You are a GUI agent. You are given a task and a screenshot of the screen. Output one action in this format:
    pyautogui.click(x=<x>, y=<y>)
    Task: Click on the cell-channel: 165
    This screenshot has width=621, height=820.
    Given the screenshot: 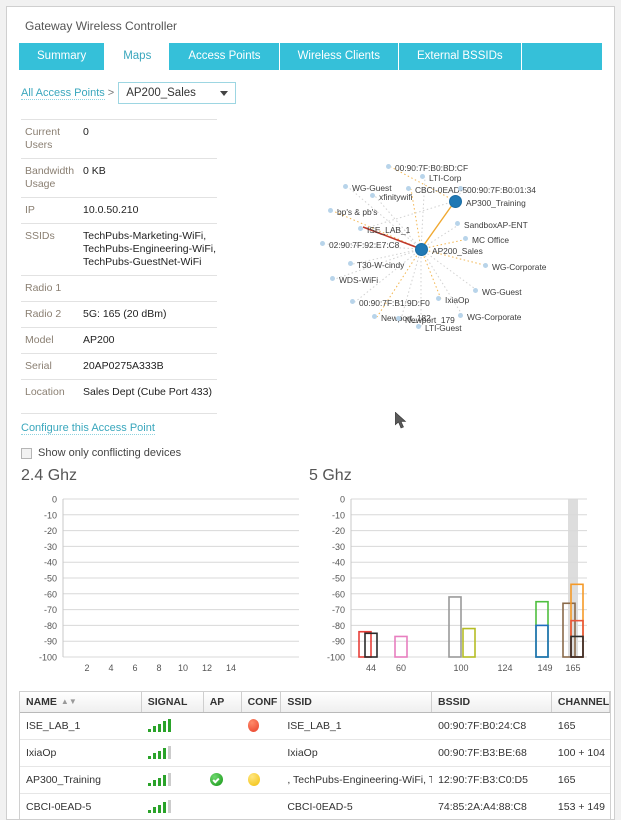 What is the action you would take?
    pyautogui.click(x=566, y=779)
    